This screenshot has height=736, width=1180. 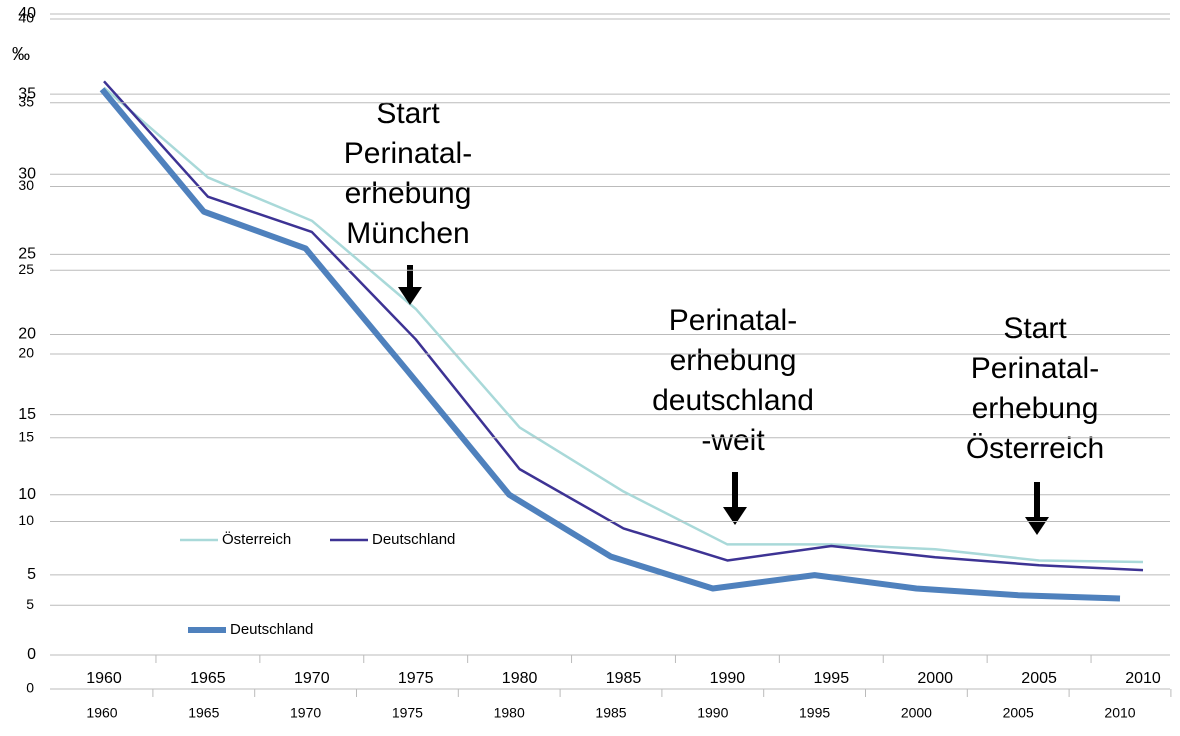 What do you see at coordinates (21, 54) in the screenshot?
I see `y-axis-label: ‰` at bounding box center [21, 54].